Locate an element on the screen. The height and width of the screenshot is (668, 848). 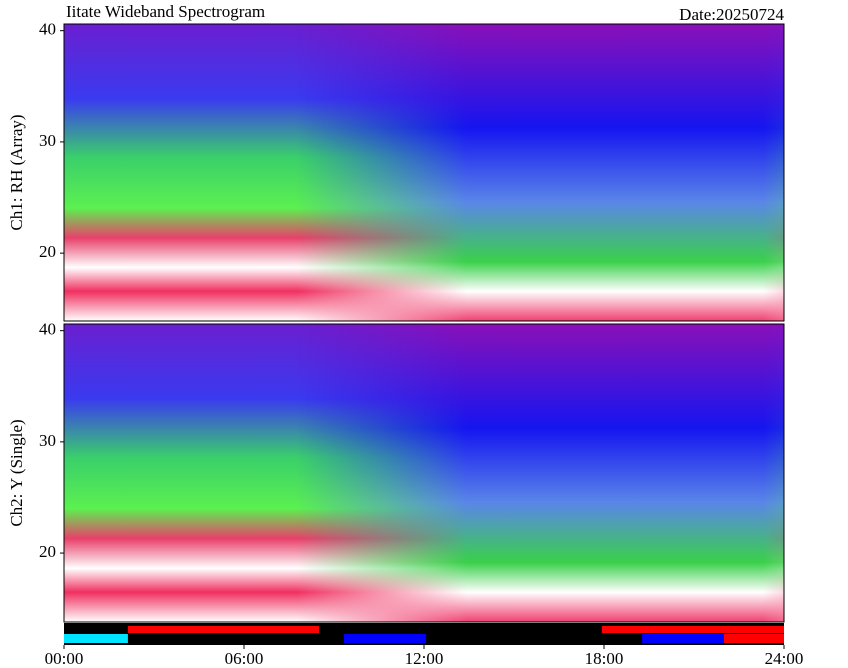
x-tick-label: 00:00 is located at coordinates (64, 658).